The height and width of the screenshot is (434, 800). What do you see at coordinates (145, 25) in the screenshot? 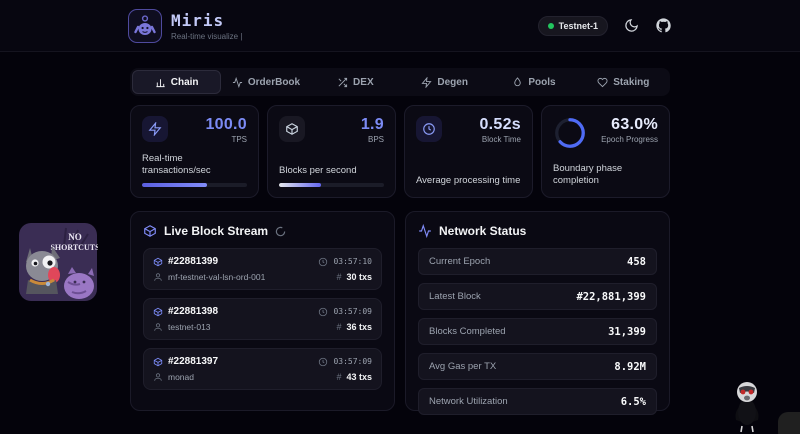
I see `app-logo` at bounding box center [145, 25].